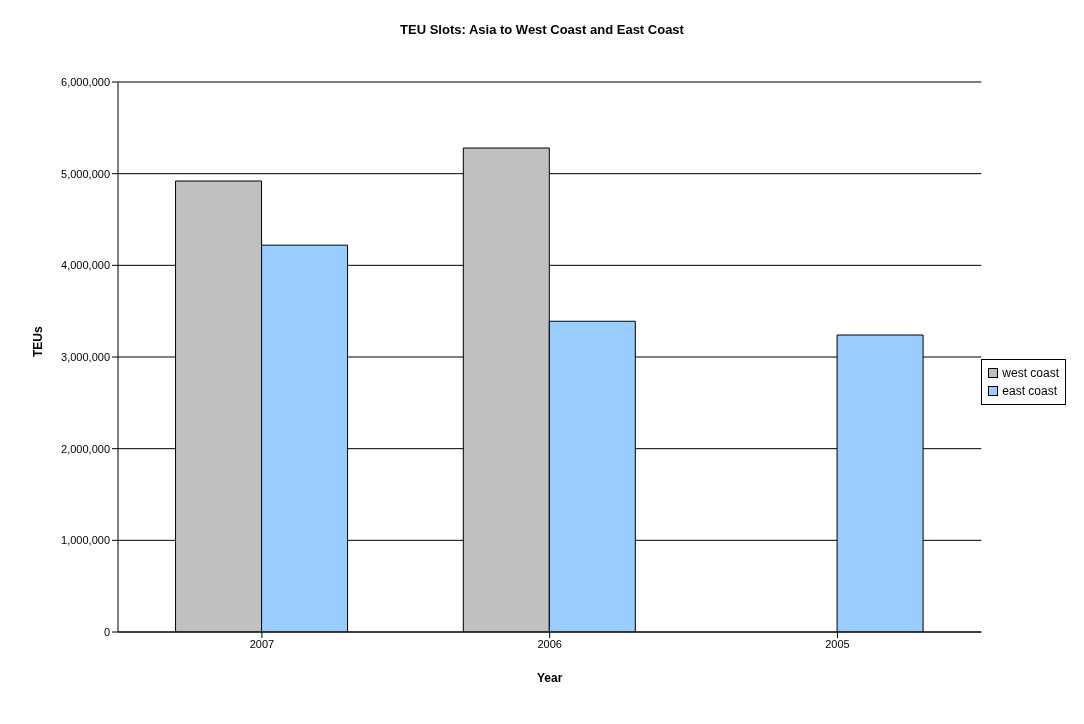  I want to click on y-tick-label: 6,000,000, so click(85, 81).